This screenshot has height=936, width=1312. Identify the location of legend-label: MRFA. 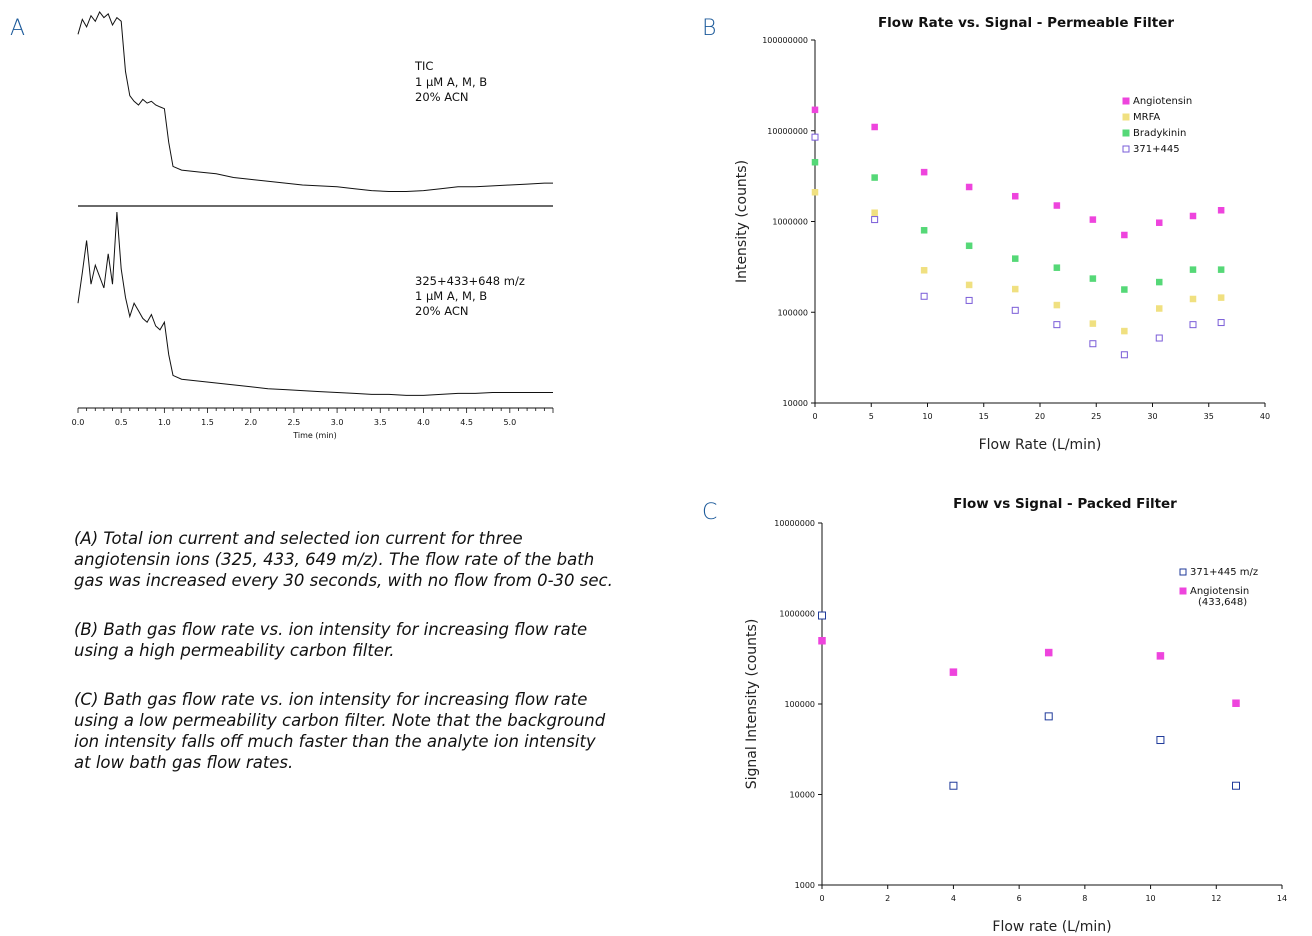
(1146, 117).